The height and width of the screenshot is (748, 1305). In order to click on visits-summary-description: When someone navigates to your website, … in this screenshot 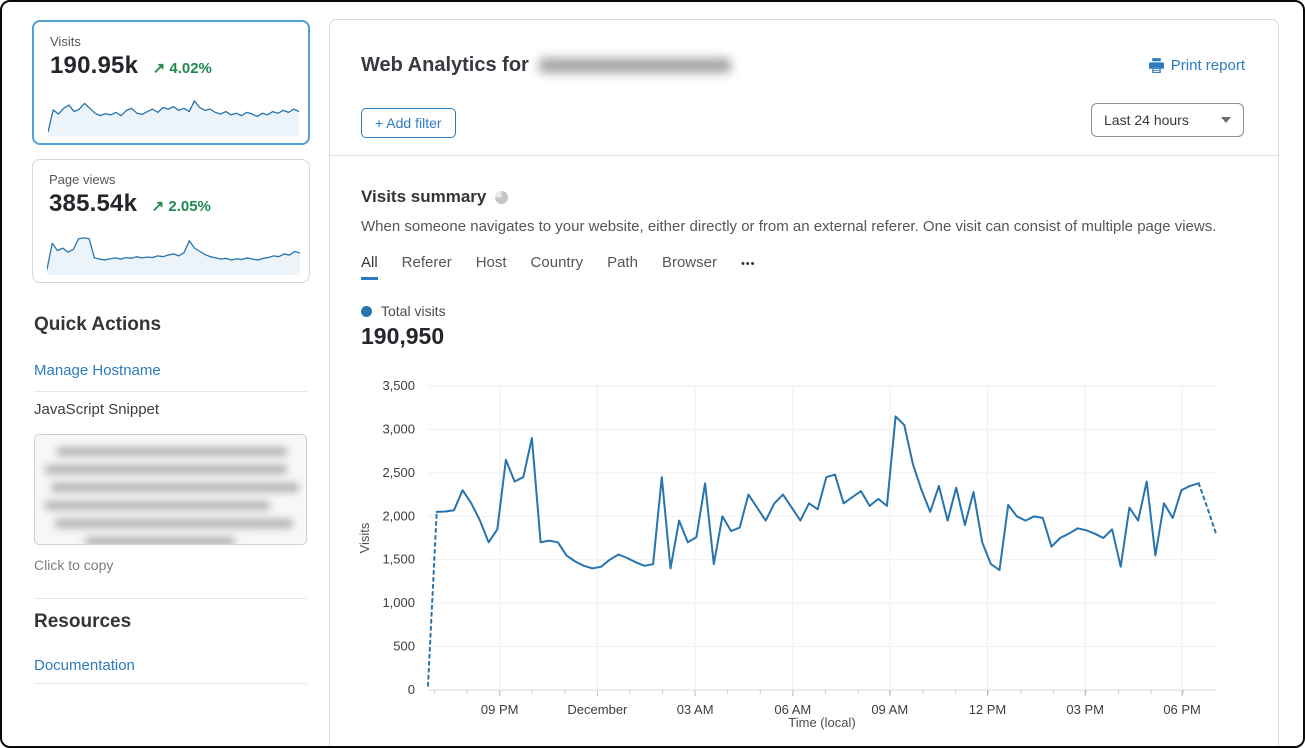, I will do `click(789, 226)`.